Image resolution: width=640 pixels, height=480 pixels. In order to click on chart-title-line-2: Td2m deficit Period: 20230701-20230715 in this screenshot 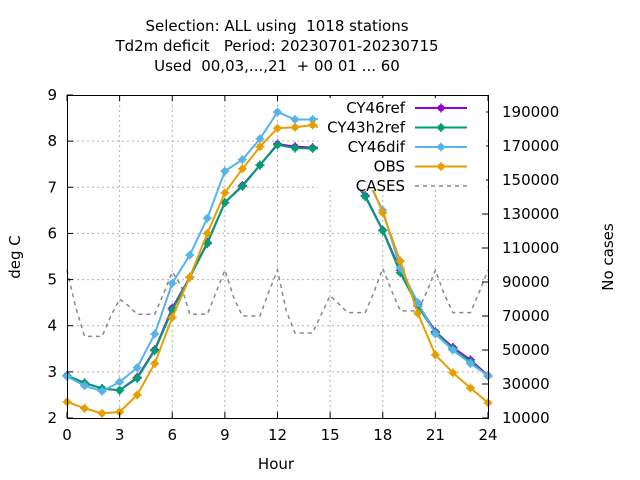, I will do `click(277, 46)`.